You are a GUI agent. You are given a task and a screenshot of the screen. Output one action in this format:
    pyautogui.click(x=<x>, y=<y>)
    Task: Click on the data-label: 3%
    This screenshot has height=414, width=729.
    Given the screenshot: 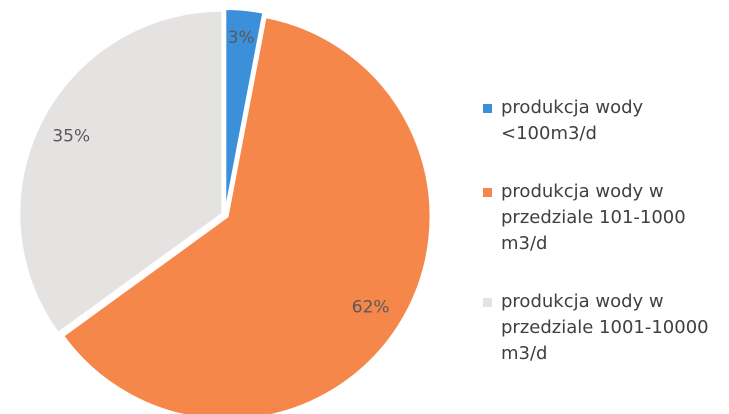 What is the action you would take?
    pyautogui.click(x=241, y=38)
    